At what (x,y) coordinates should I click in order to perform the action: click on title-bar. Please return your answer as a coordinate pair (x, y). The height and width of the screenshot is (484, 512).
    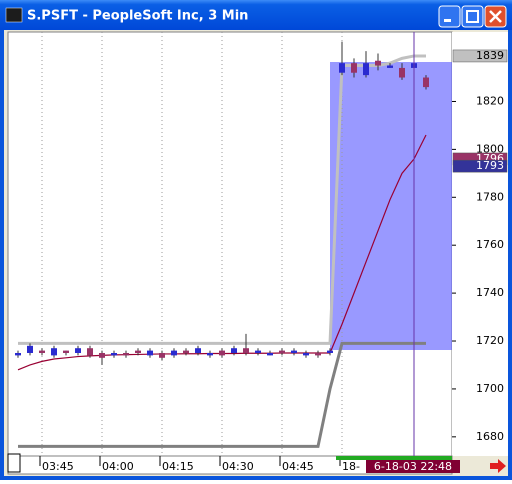
    Looking at the image, I should click on (256, 15).